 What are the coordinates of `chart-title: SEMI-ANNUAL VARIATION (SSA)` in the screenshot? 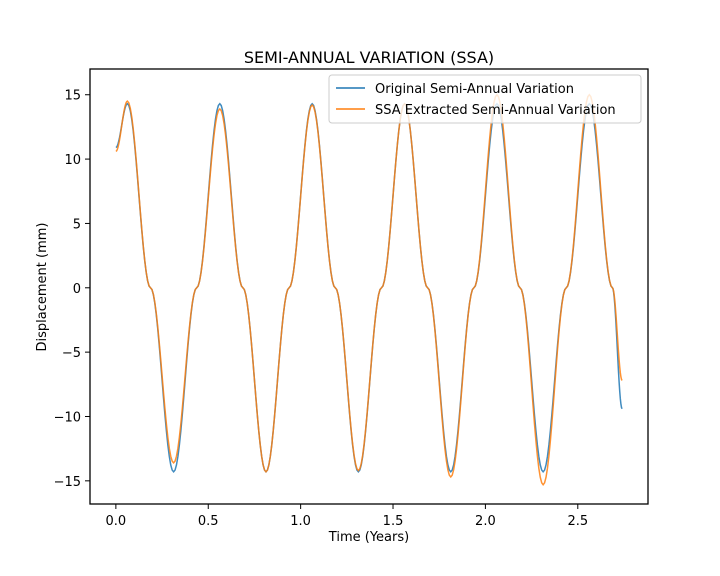 It's located at (369, 57).